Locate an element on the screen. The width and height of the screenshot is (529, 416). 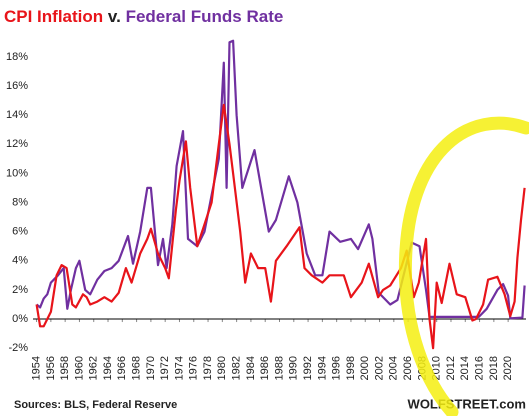
y-tick-label: 6% is located at coordinates (20, 232).